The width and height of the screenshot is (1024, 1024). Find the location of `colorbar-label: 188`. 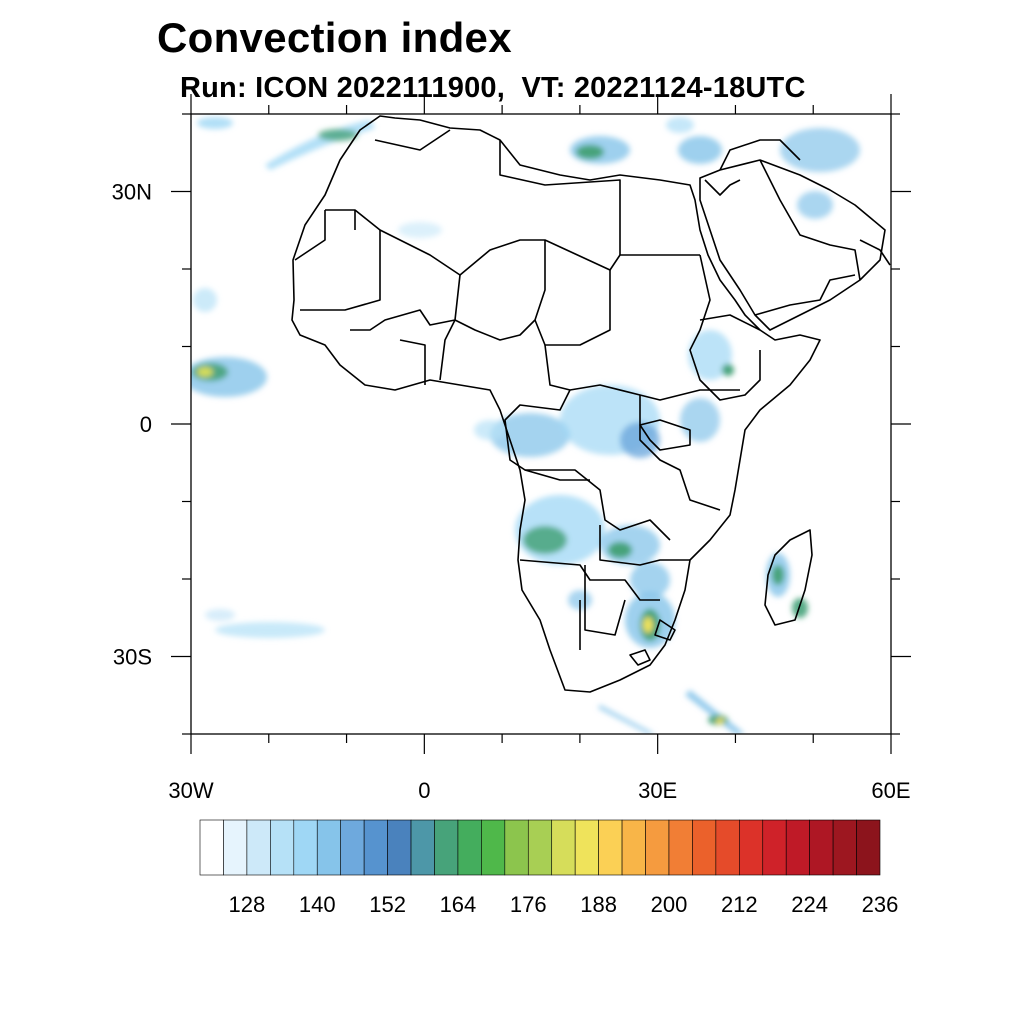

colorbar-label: 188 is located at coordinates (598, 904).